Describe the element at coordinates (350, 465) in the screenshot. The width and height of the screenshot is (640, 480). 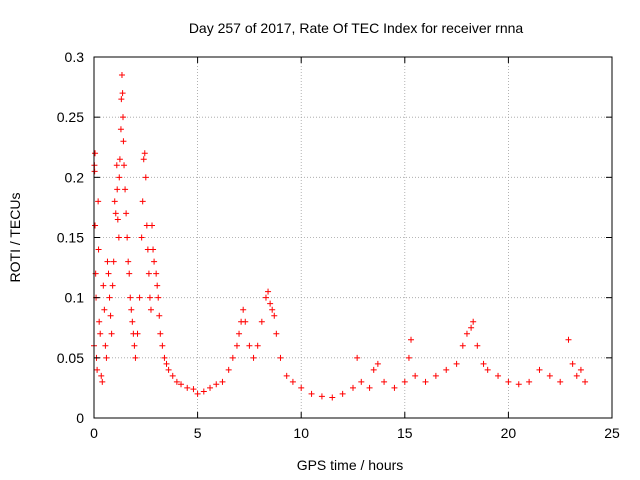
I see `x-axis-label: GPS time / hours` at that location.